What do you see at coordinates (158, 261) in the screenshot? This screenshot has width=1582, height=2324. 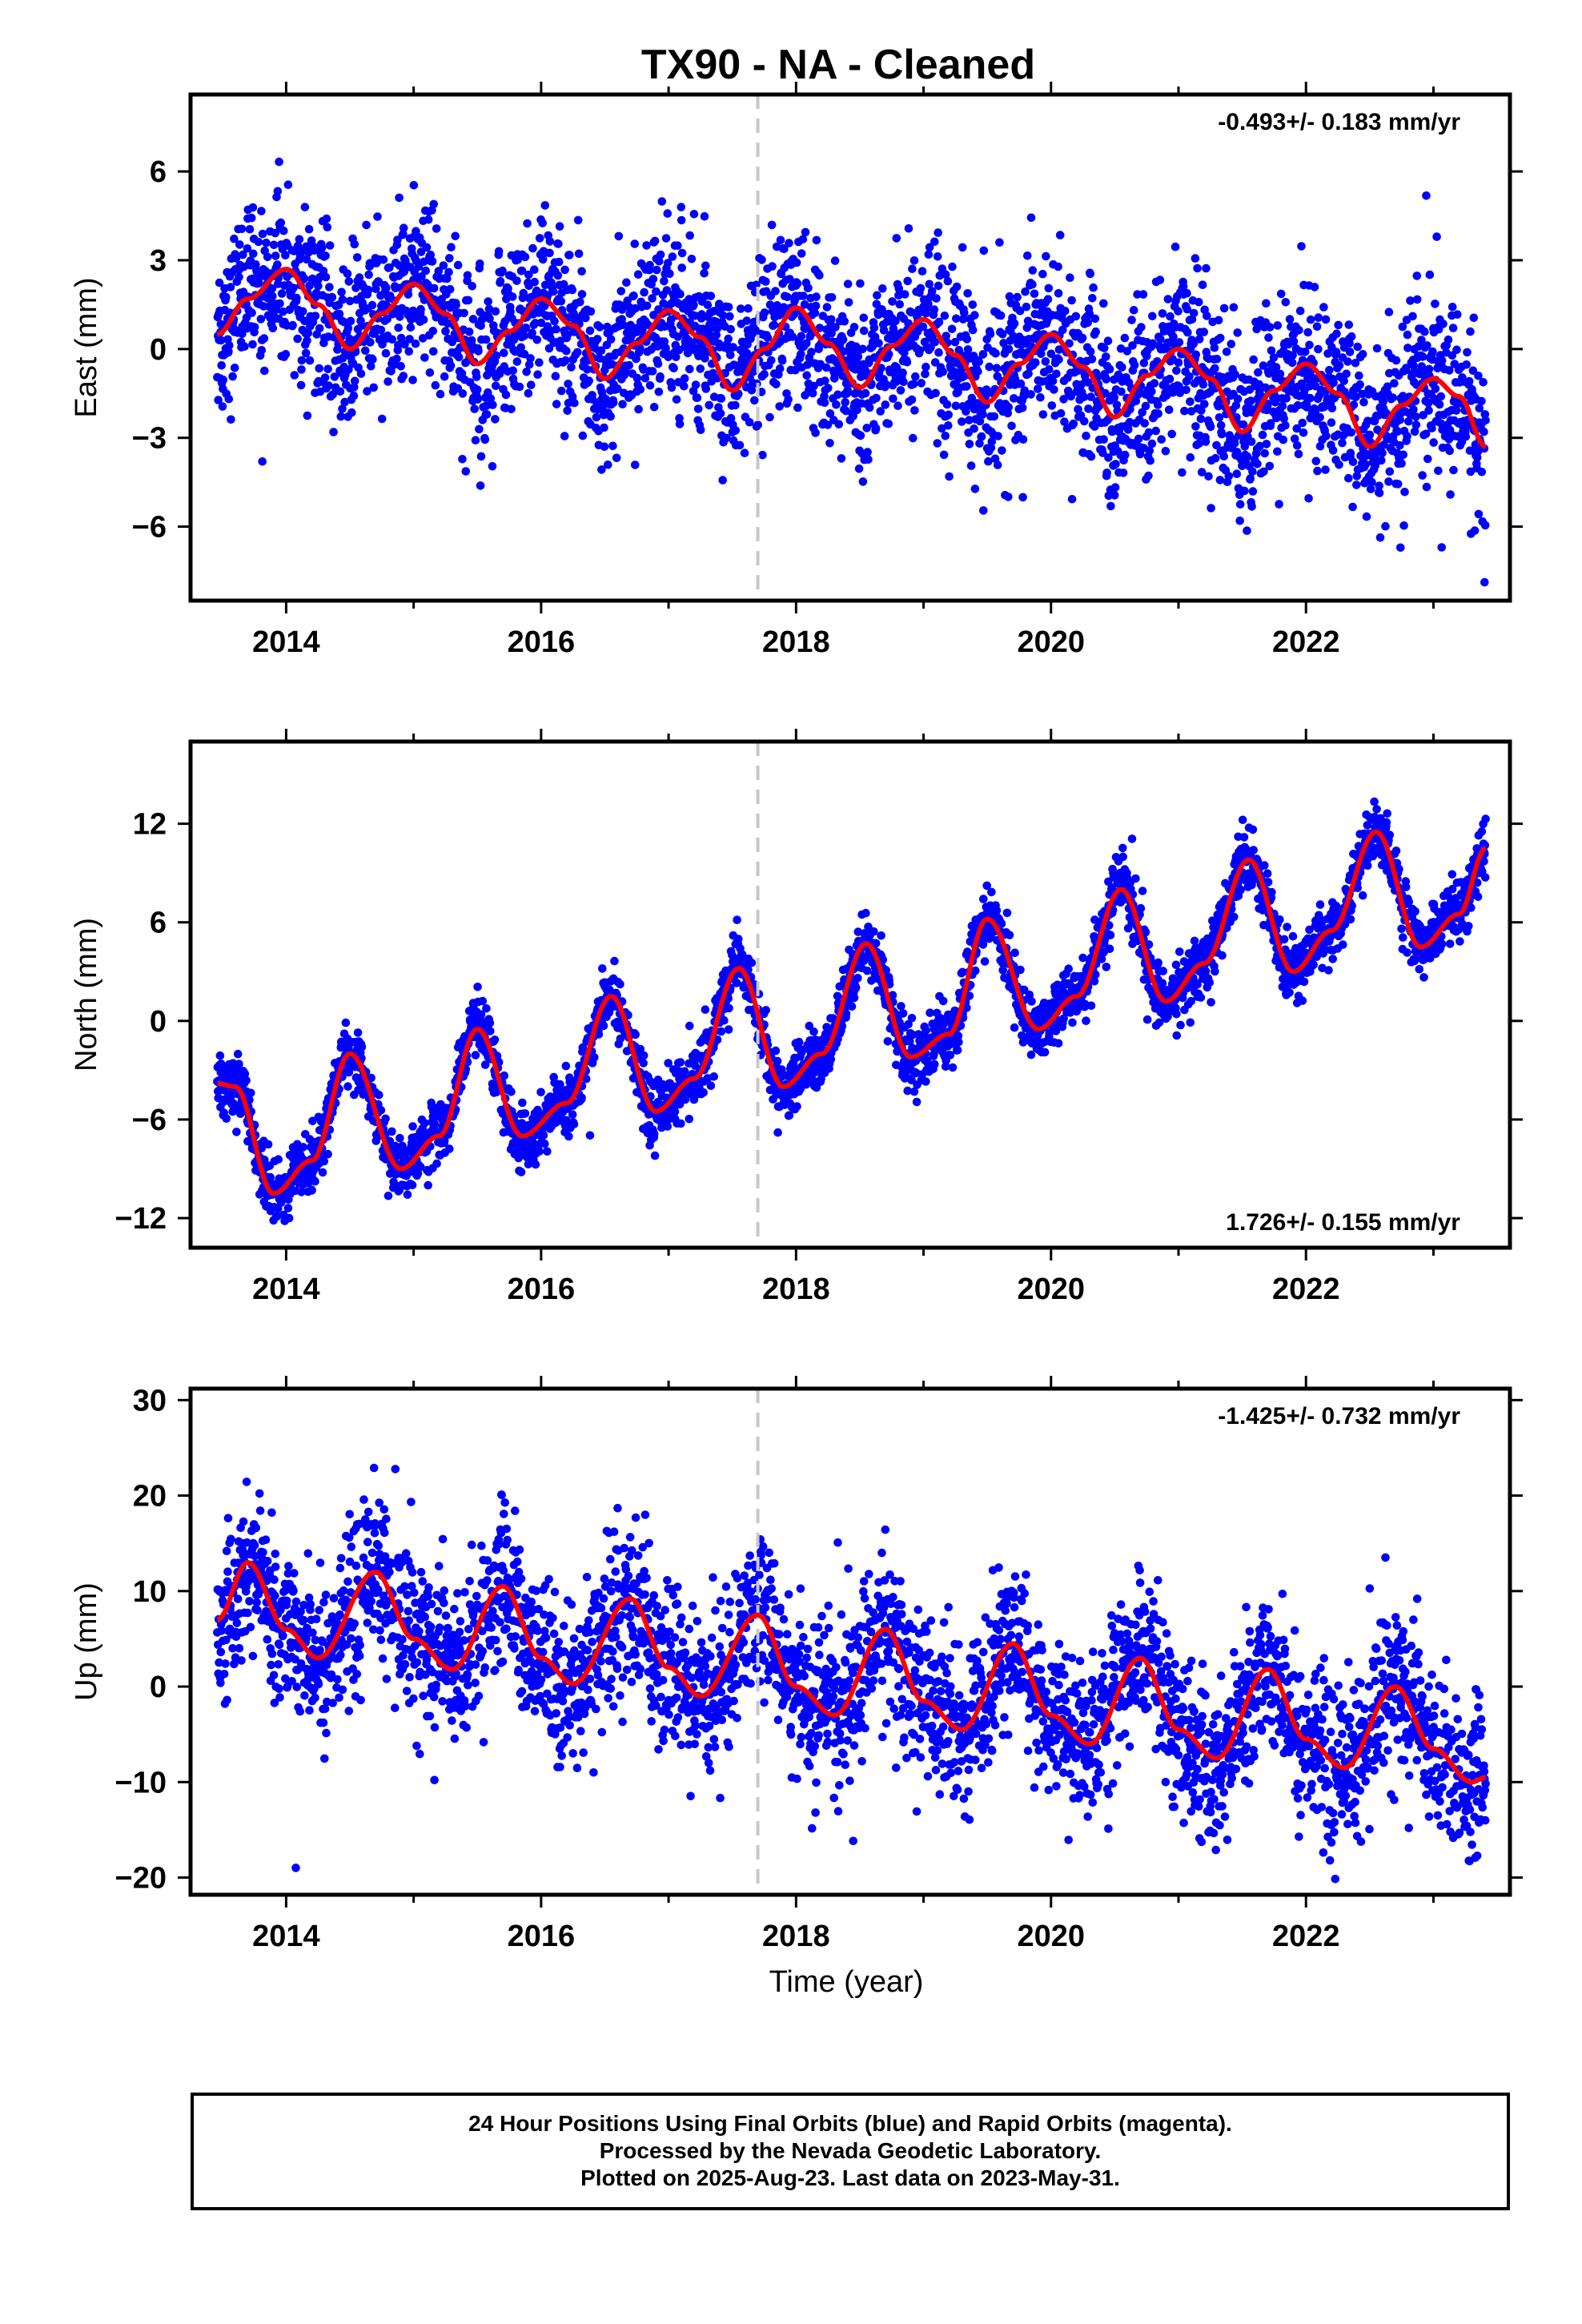 I see `y-tick-label: 3` at bounding box center [158, 261].